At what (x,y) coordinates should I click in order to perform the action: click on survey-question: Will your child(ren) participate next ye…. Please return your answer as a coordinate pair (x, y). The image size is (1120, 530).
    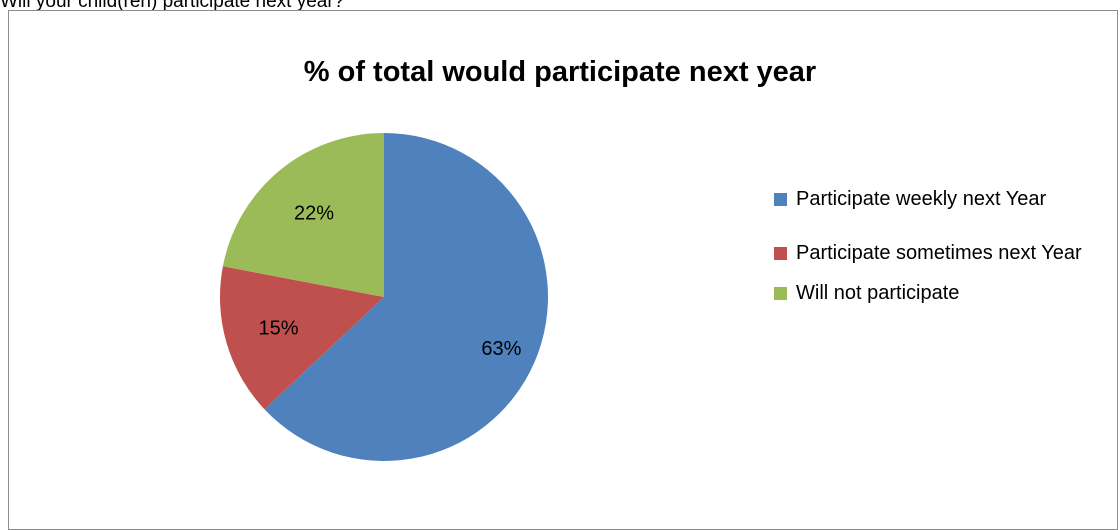
    Looking at the image, I should click on (172, 6).